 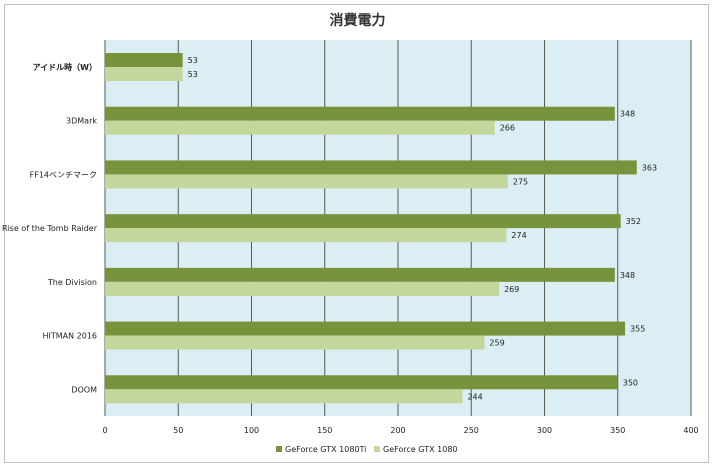 What do you see at coordinates (104, 430) in the screenshot?
I see `x-tick-label: 0` at bounding box center [104, 430].